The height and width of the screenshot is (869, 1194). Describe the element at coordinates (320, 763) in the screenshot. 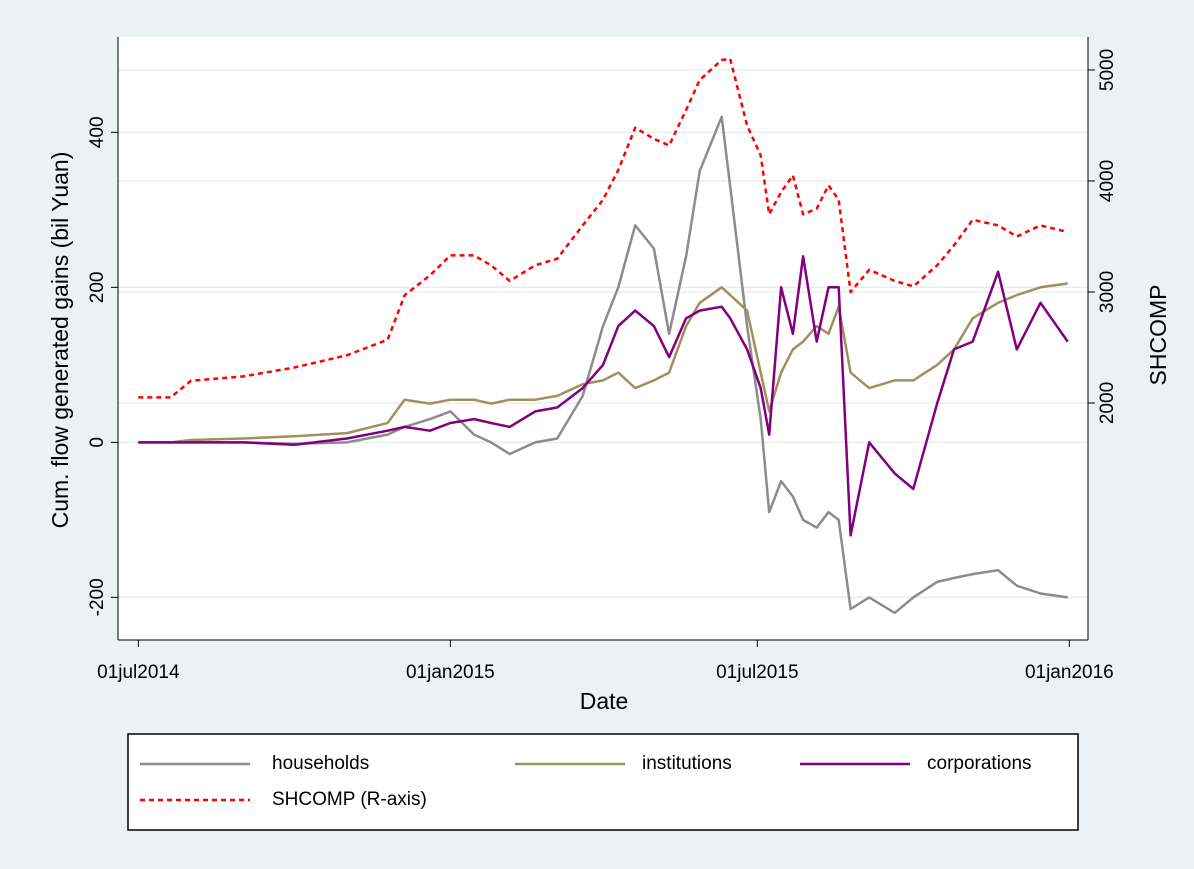

I see `legend-label: households` at that location.